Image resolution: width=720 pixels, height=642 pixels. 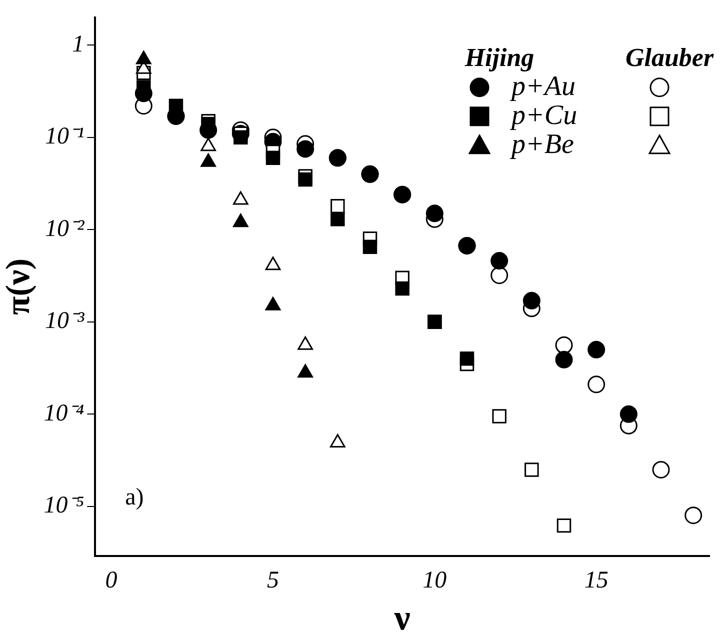 What do you see at coordinates (64, 505) in the screenshot?
I see `y-tick-label: 10⁻⁵` at bounding box center [64, 505].